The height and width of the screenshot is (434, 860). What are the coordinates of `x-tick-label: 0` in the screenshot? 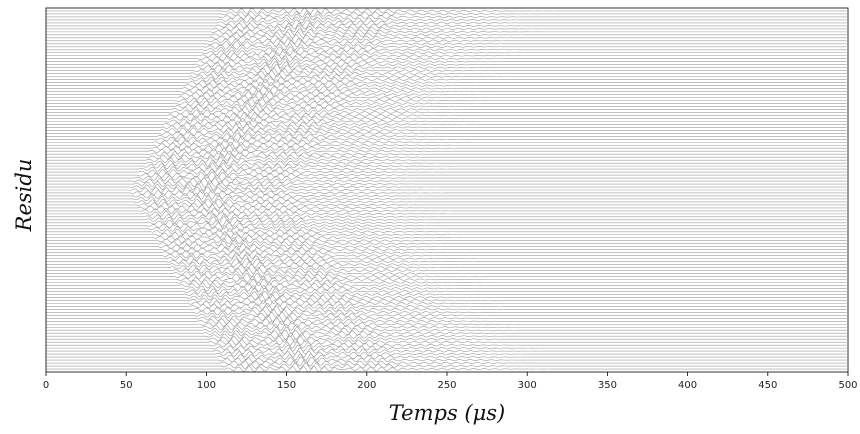 It's located at (46, 385).